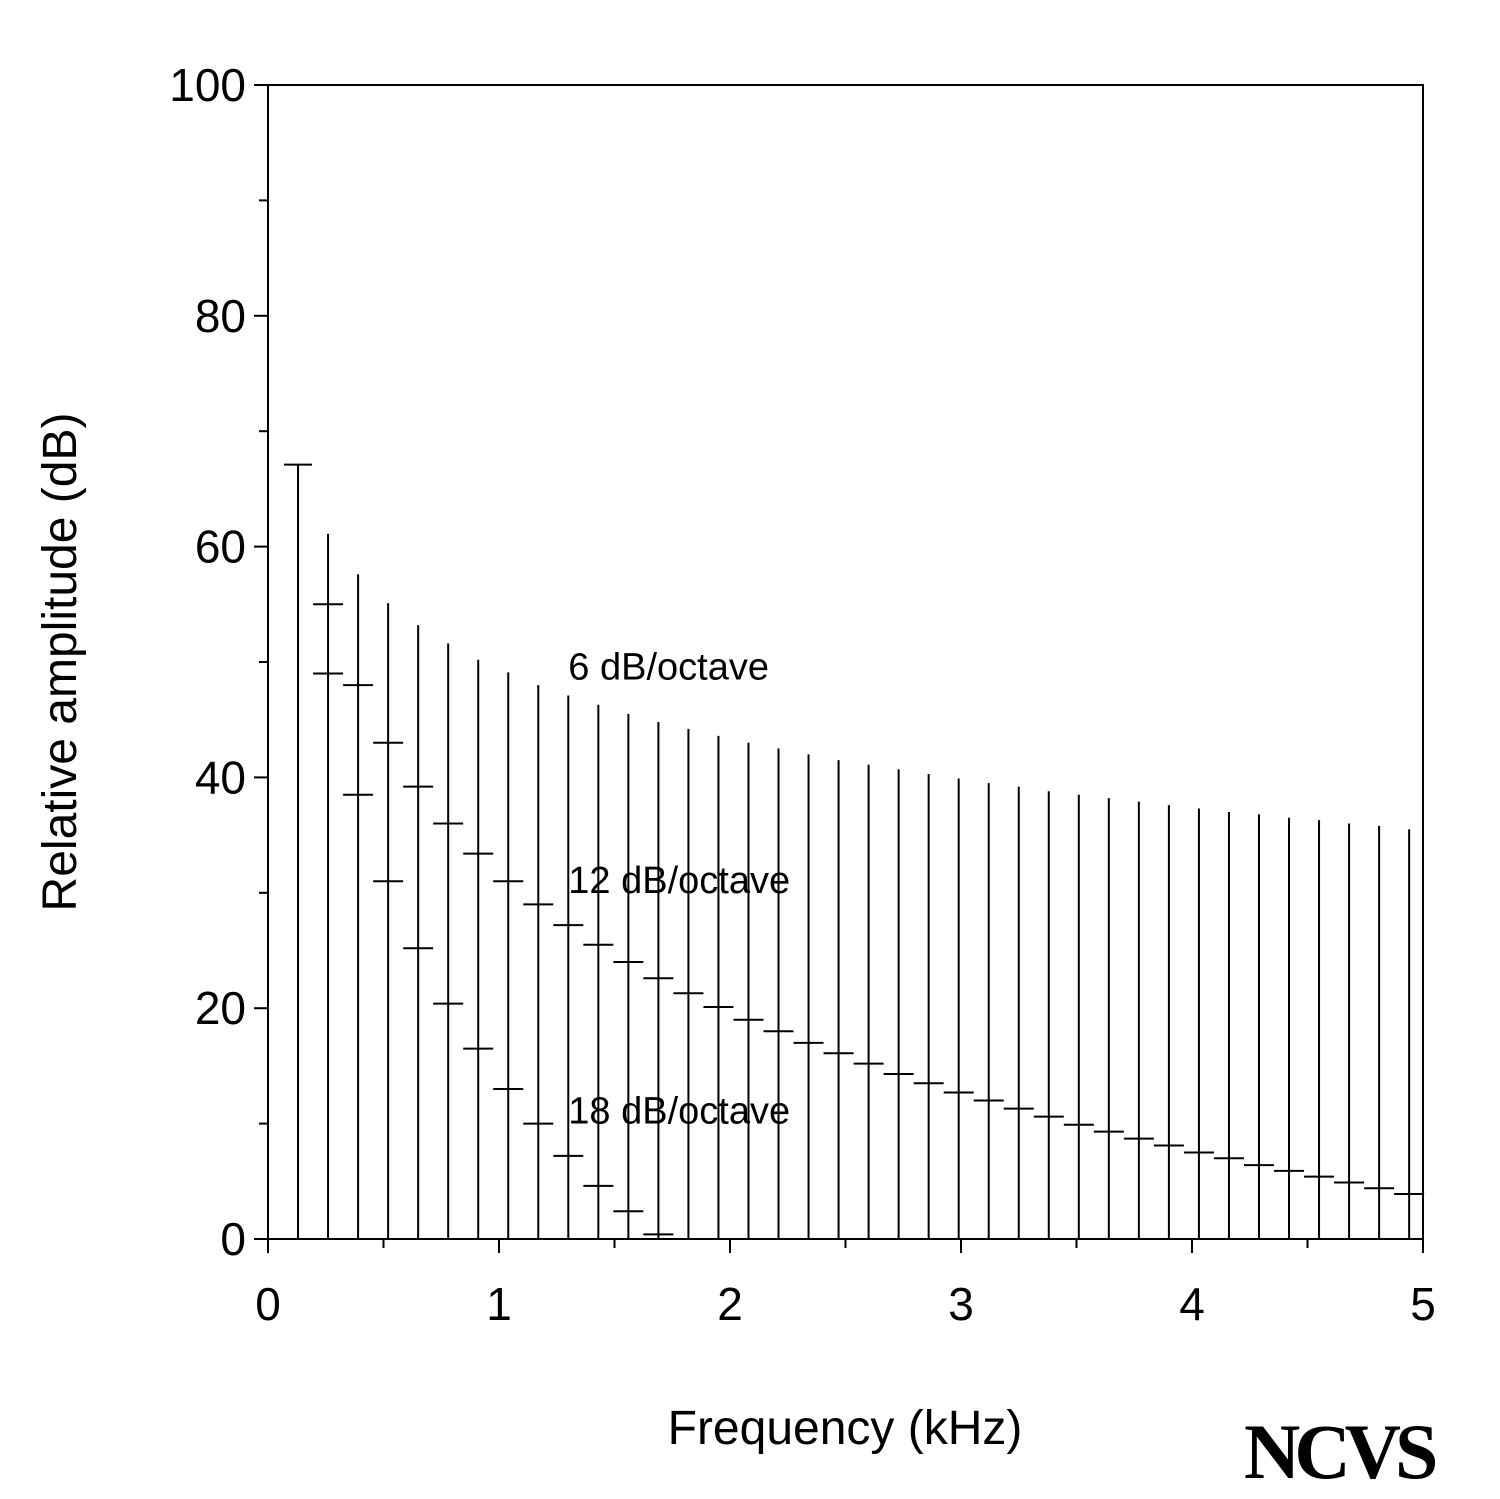 The width and height of the screenshot is (1500, 1499). What do you see at coordinates (845, 1428) in the screenshot?
I see `x-axis-title: Frequency (kHz)` at bounding box center [845, 1428].